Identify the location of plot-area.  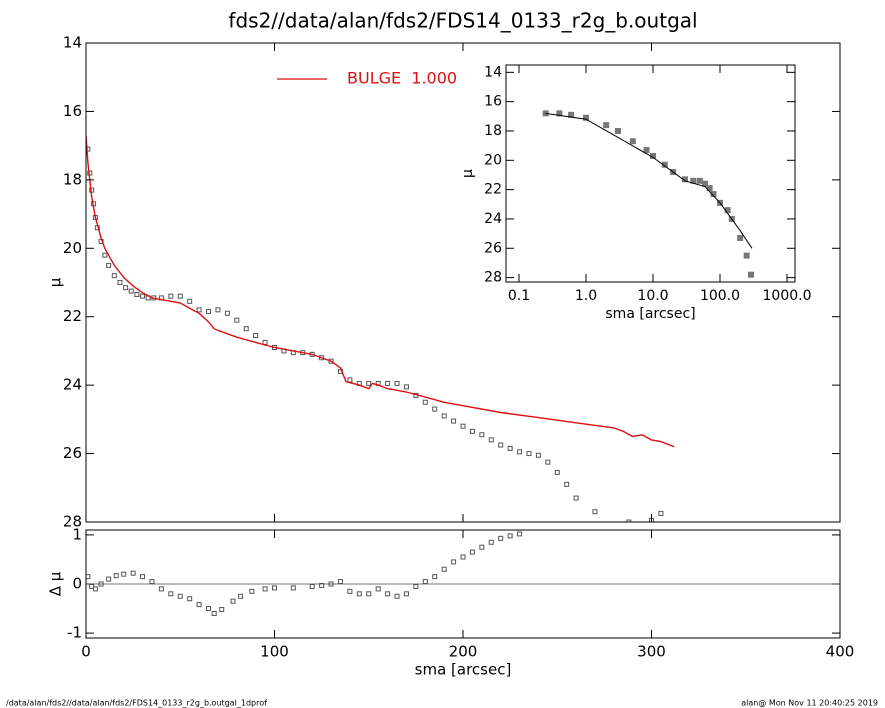
(648, 194).